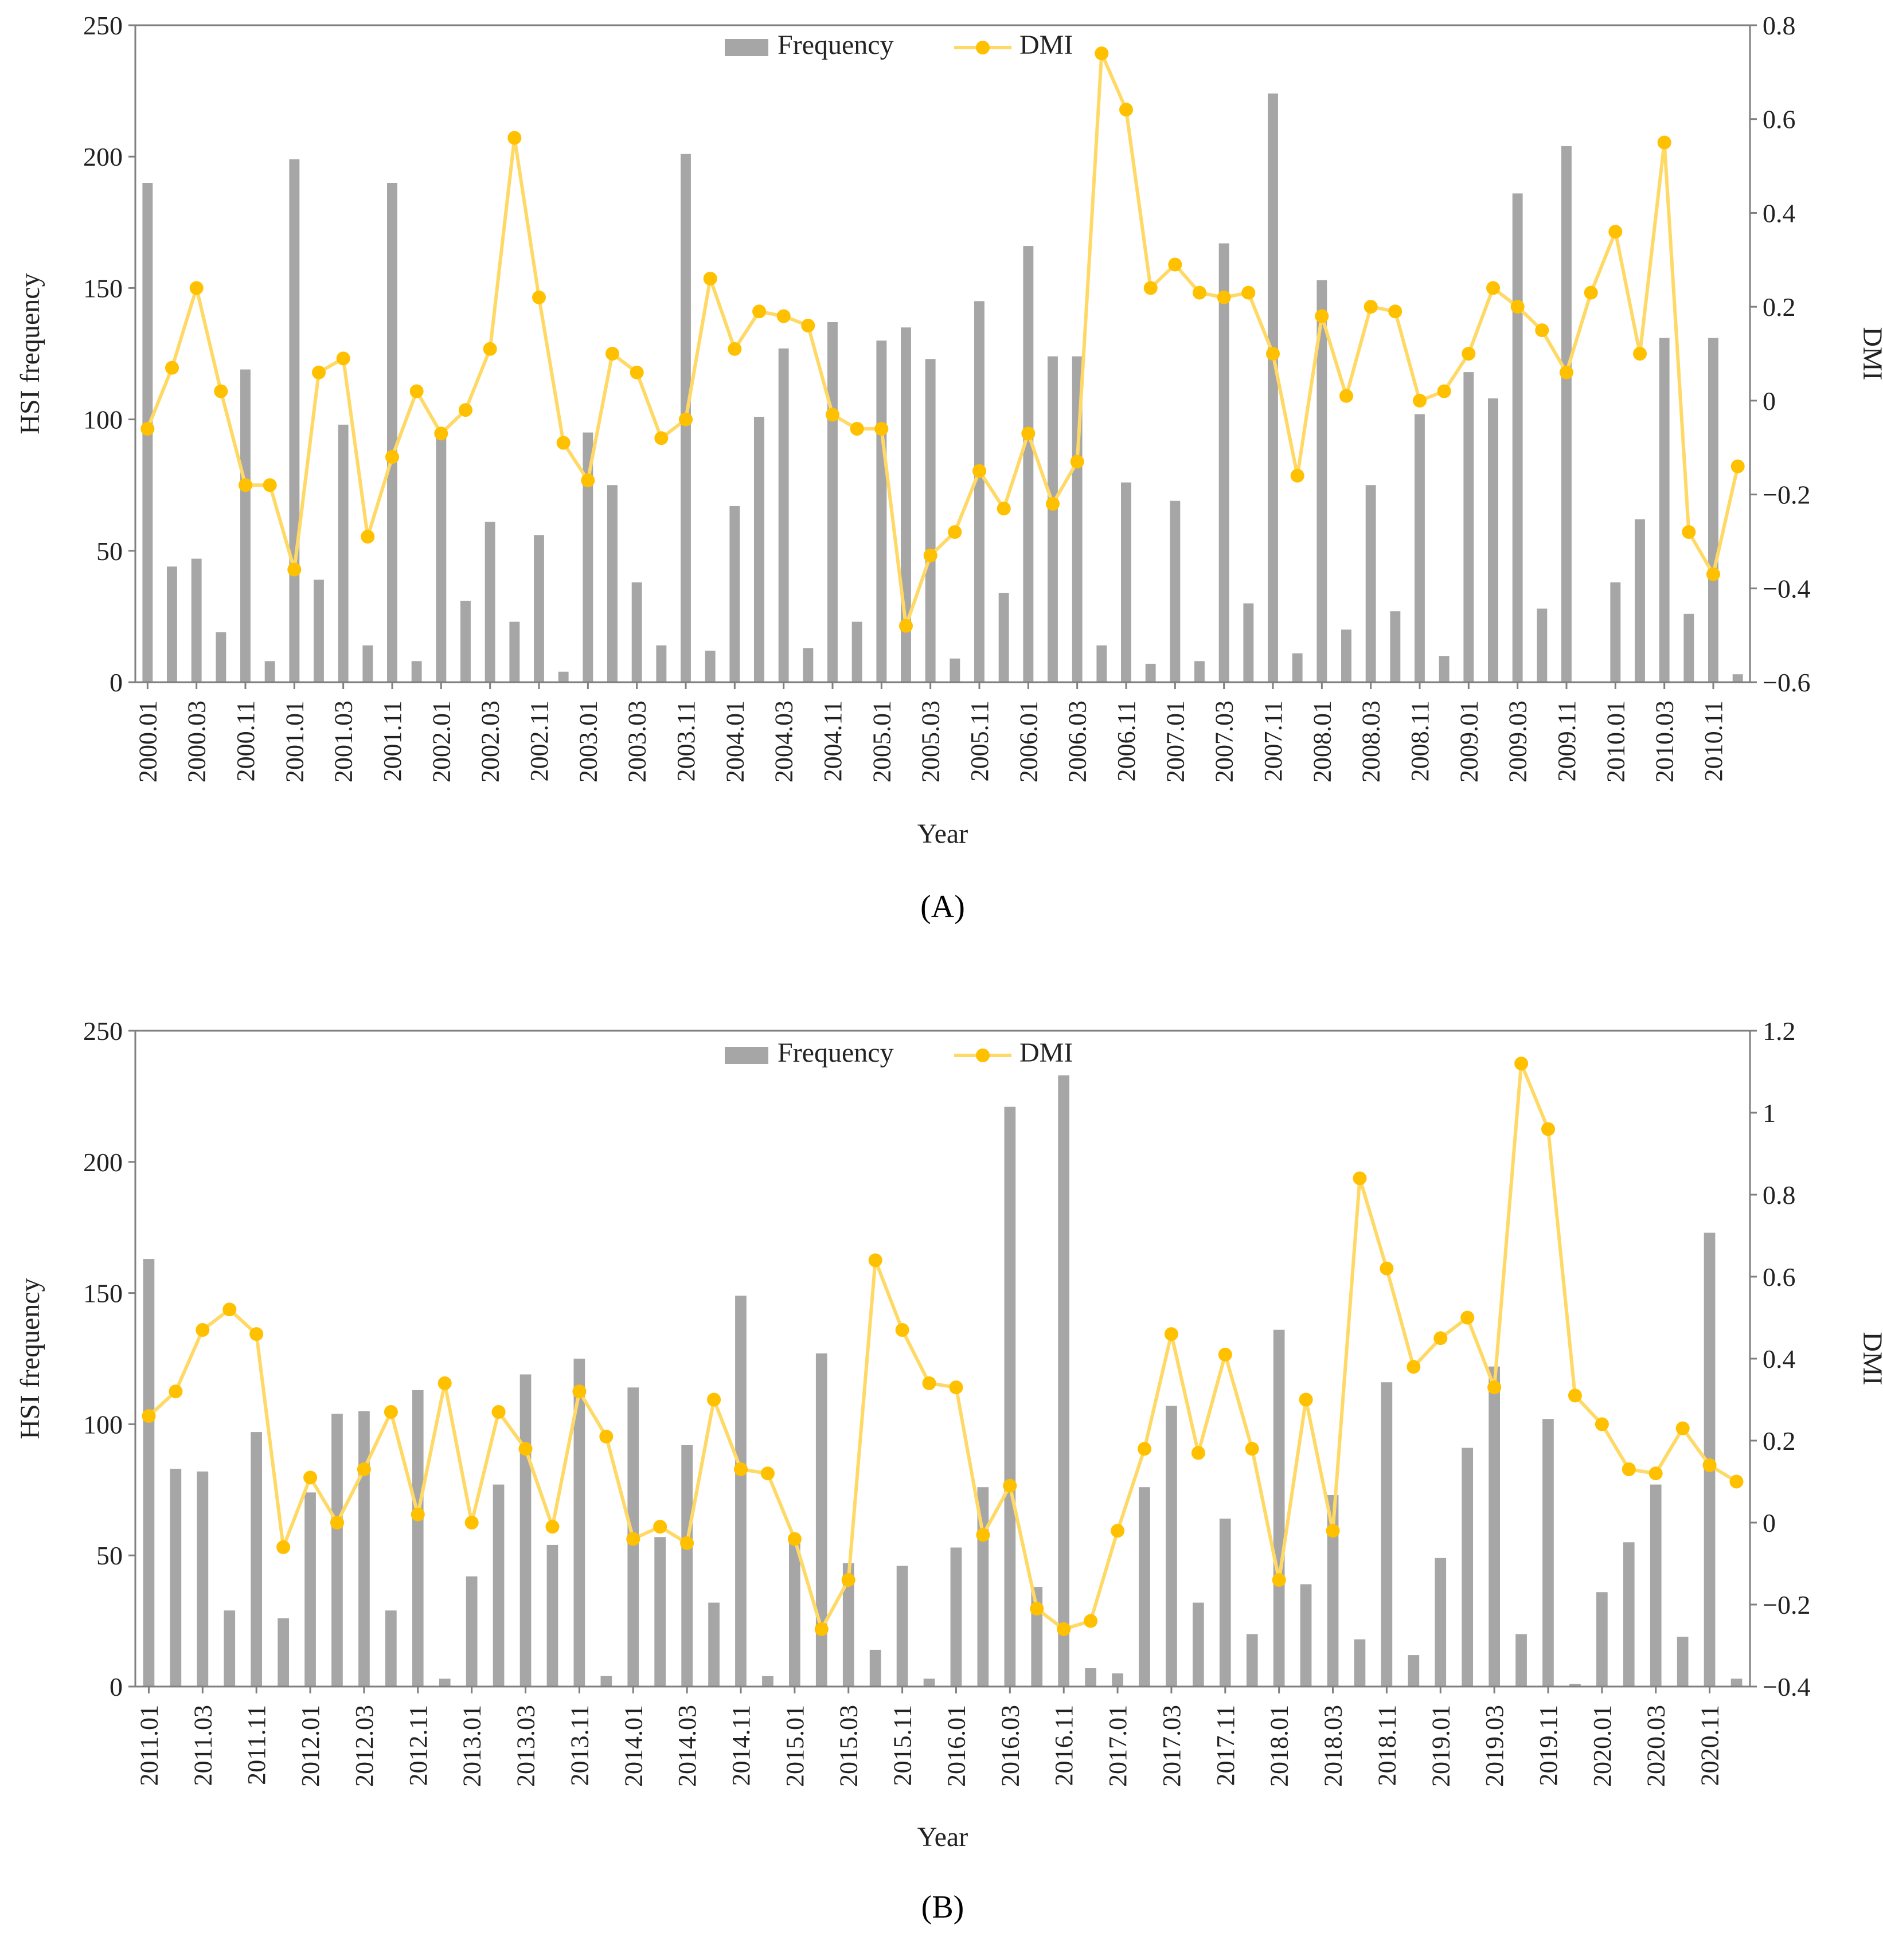  What do you see at coordinates (103, 1031) in the screenshot?
I see `left-tick-label: 250` at bounding box center [103, 1031].